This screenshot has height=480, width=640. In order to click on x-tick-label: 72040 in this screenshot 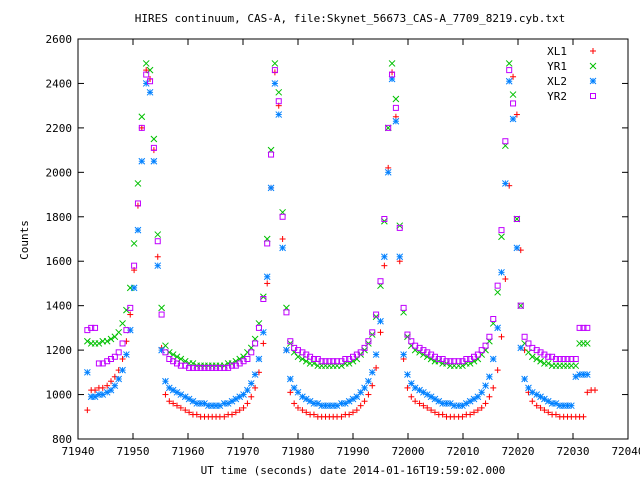, I will do `click(625, 451)`.